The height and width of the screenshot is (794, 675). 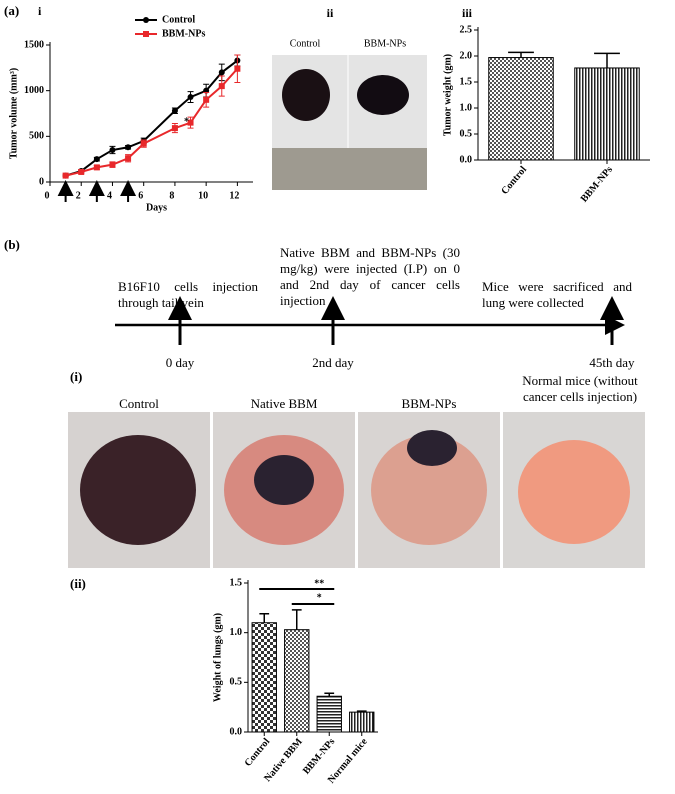 What do you see at coordinates (171, 195) in the screenshot?
I see `x-tick-label: 8` at bounding box center [171, 195].